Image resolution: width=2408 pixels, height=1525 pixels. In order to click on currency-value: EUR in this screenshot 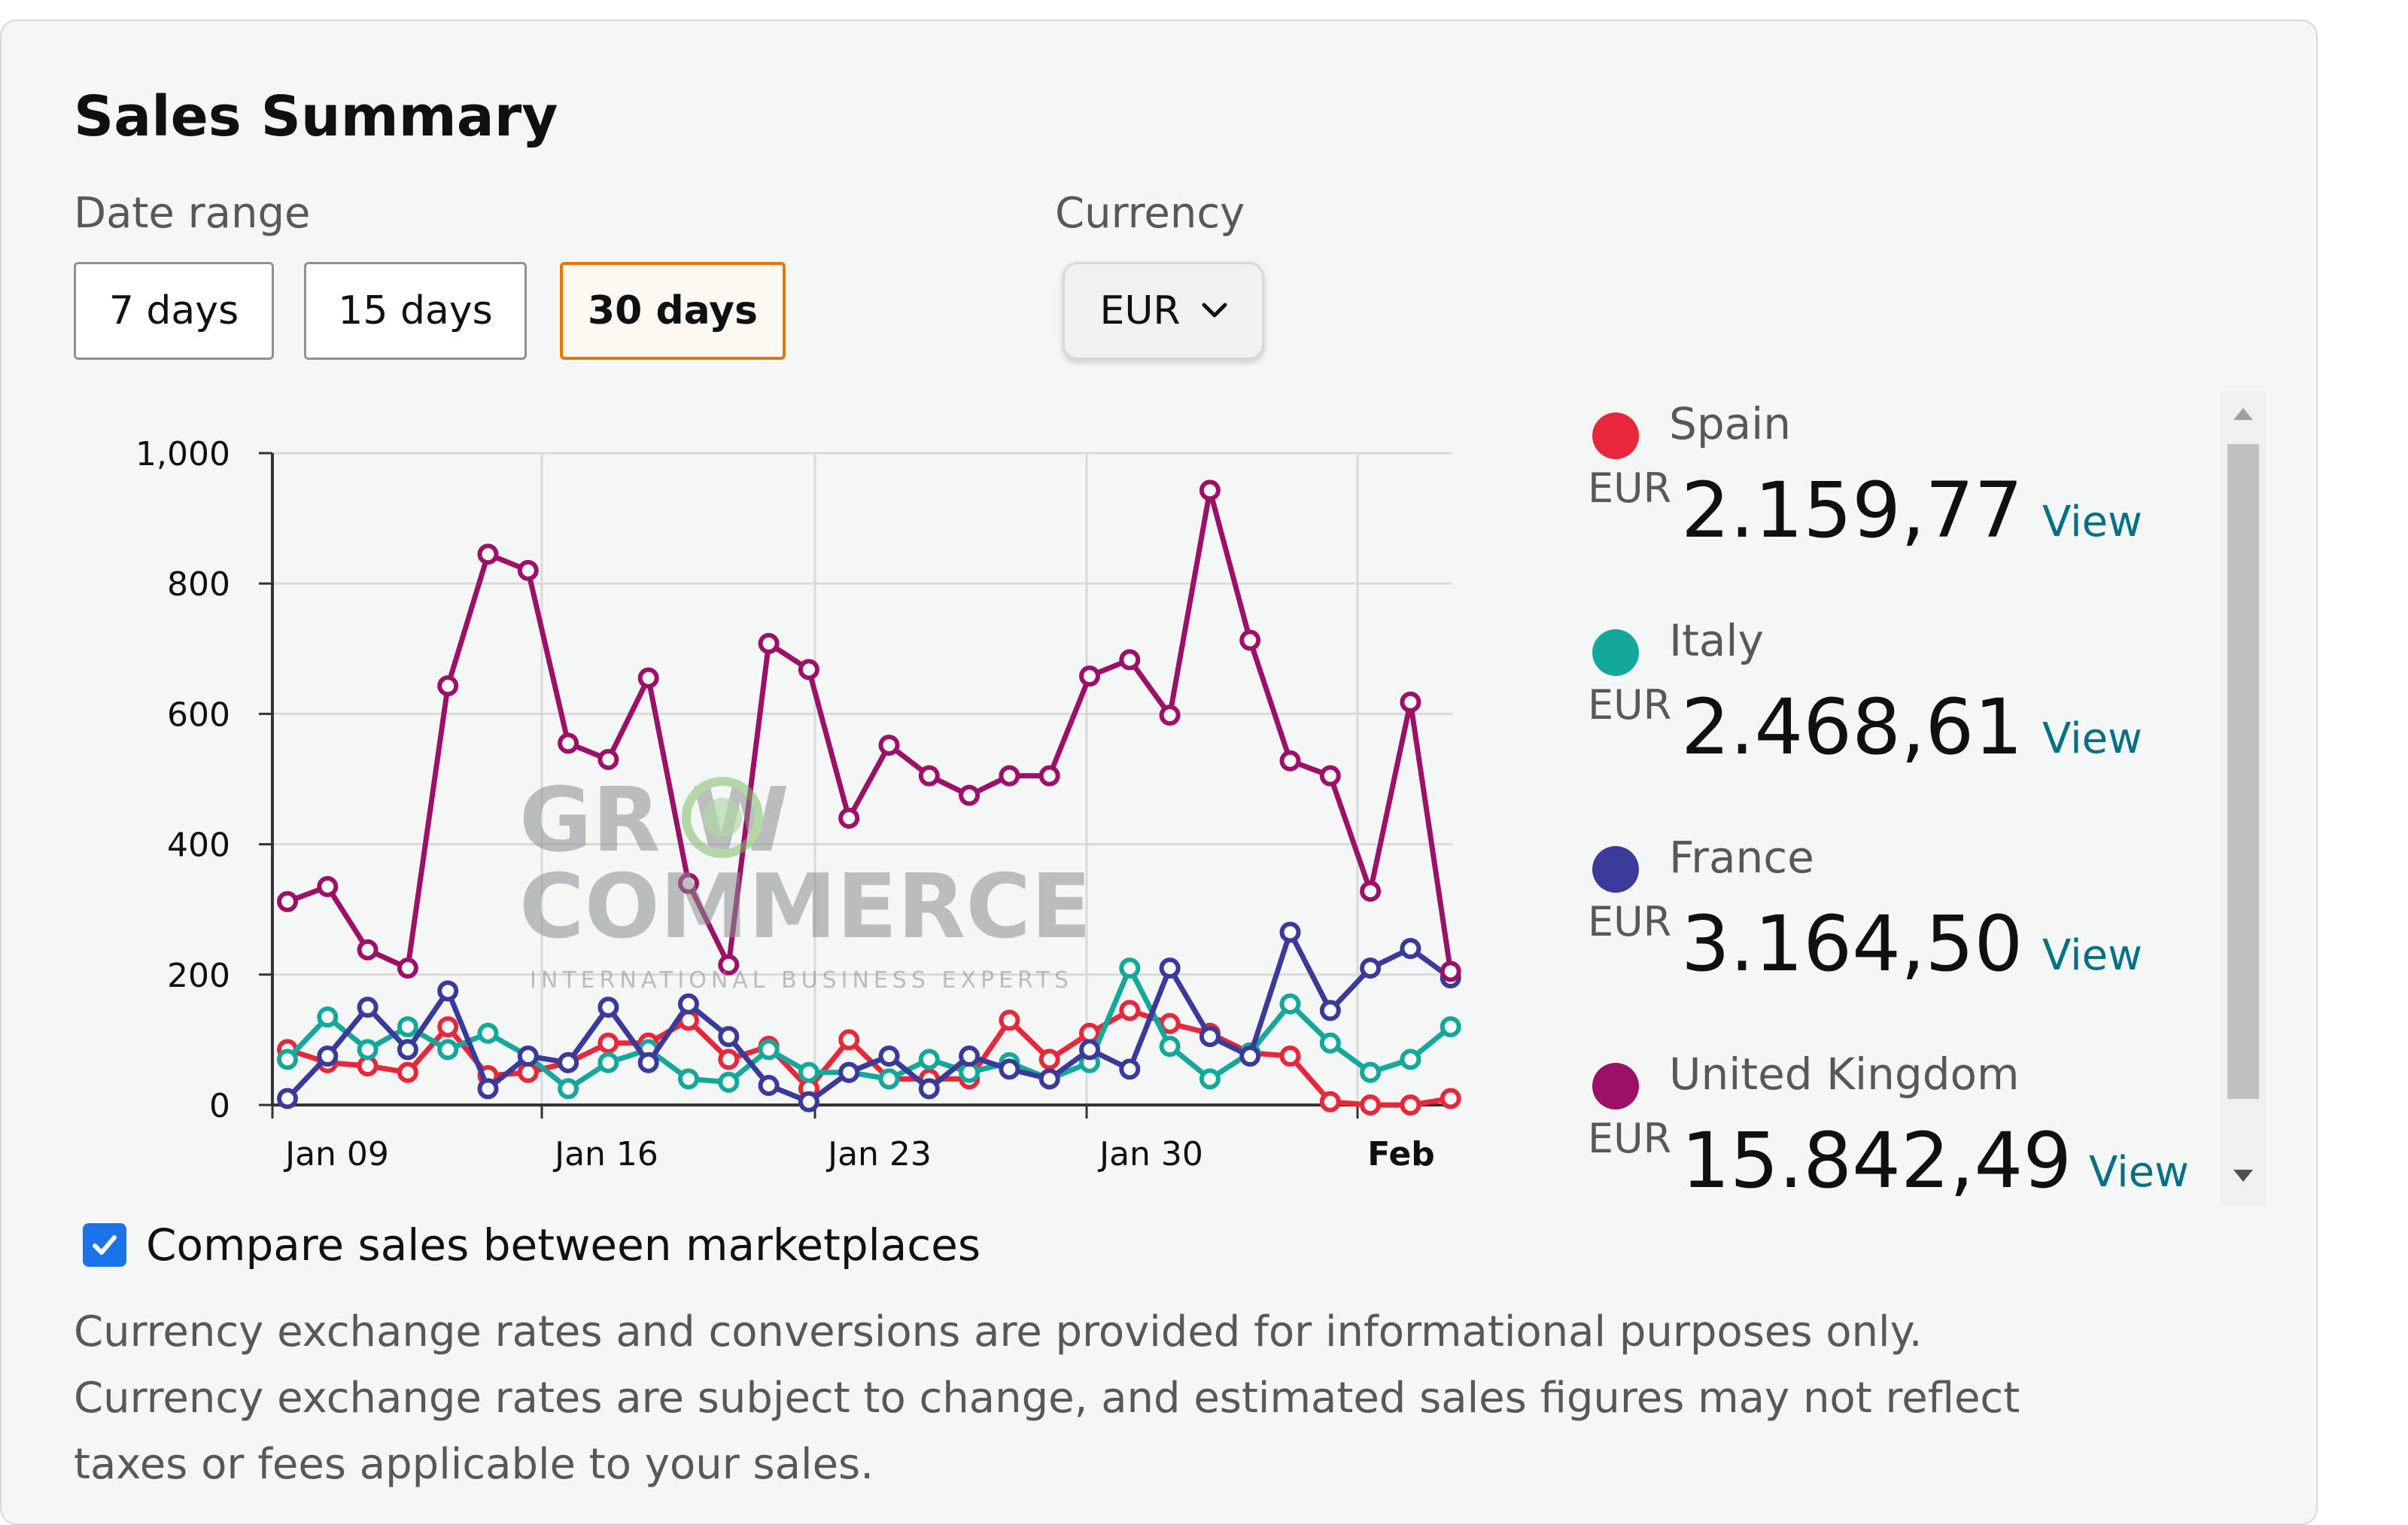, I will do `click(1140, 310)`.